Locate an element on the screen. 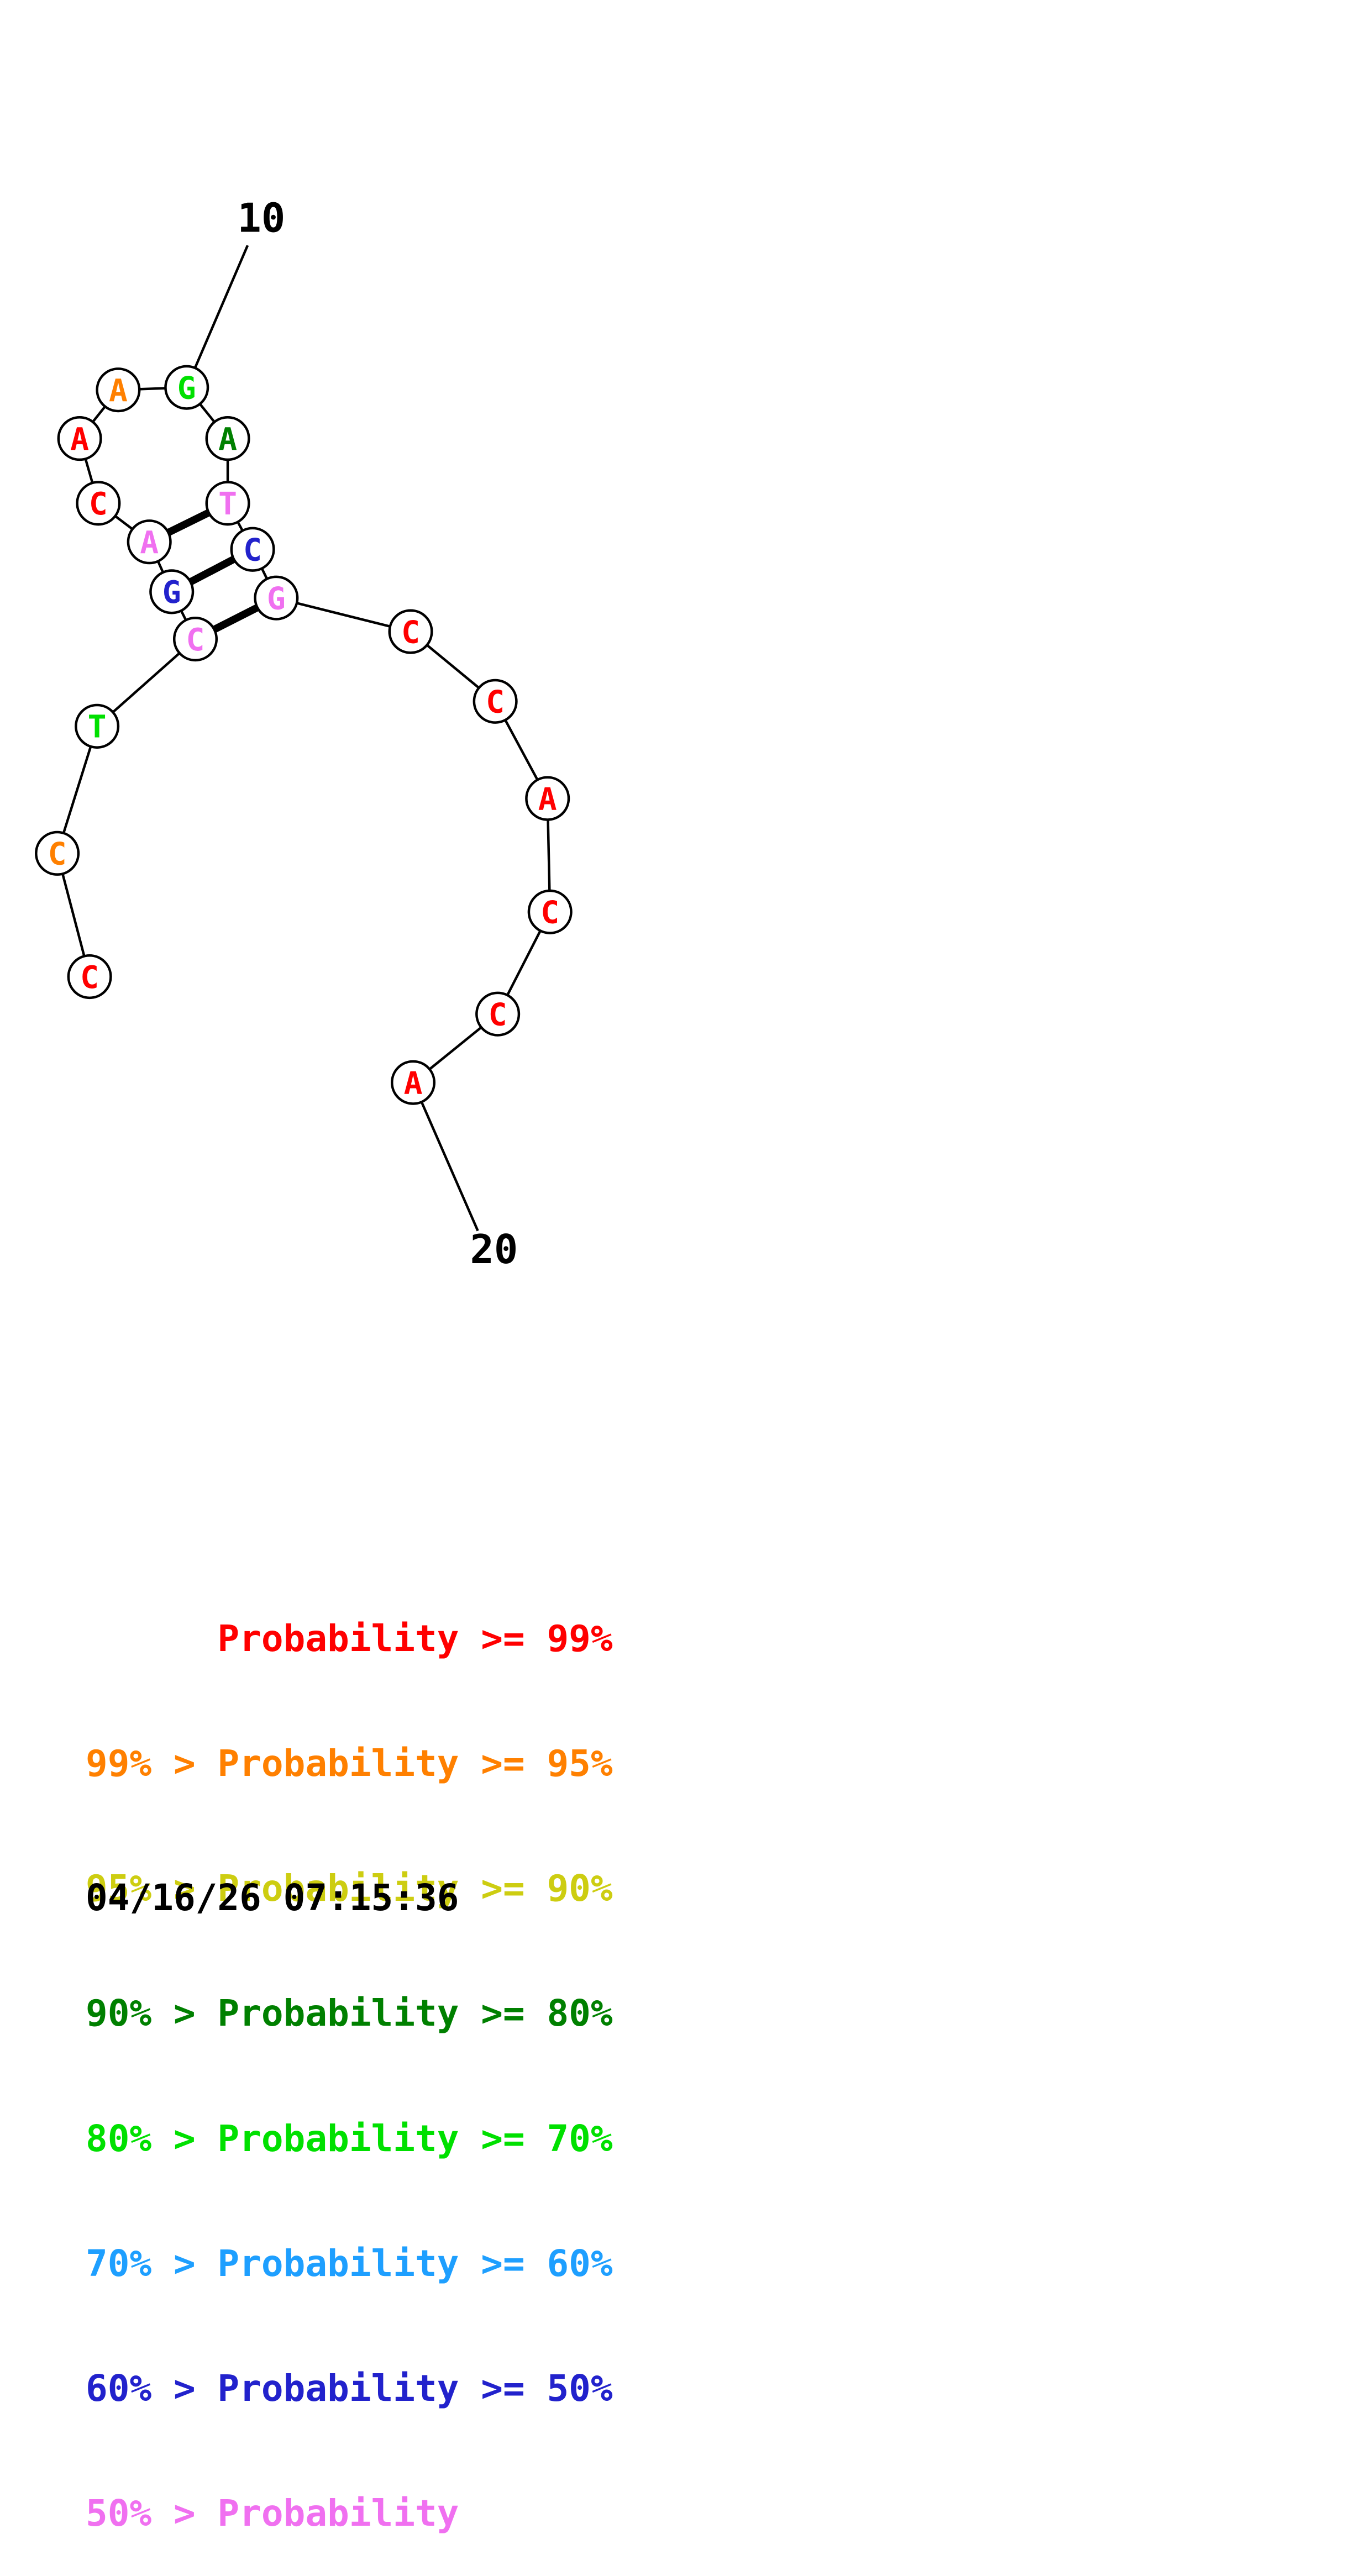 The width and height of the screenshot is (1370, 2576). legend-line-p50: 60% > Probability >= 50% is located at coordinates (350, 2388).